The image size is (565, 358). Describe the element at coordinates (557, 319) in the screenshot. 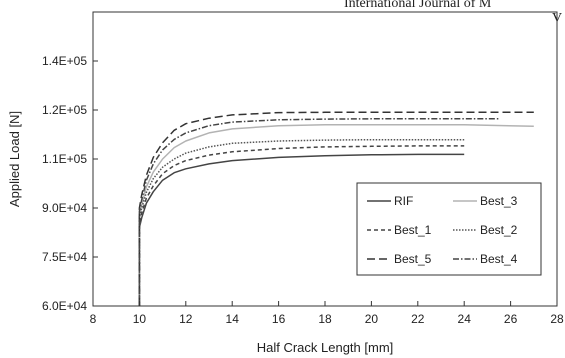

I see `x-tick-label: 28` at that location.